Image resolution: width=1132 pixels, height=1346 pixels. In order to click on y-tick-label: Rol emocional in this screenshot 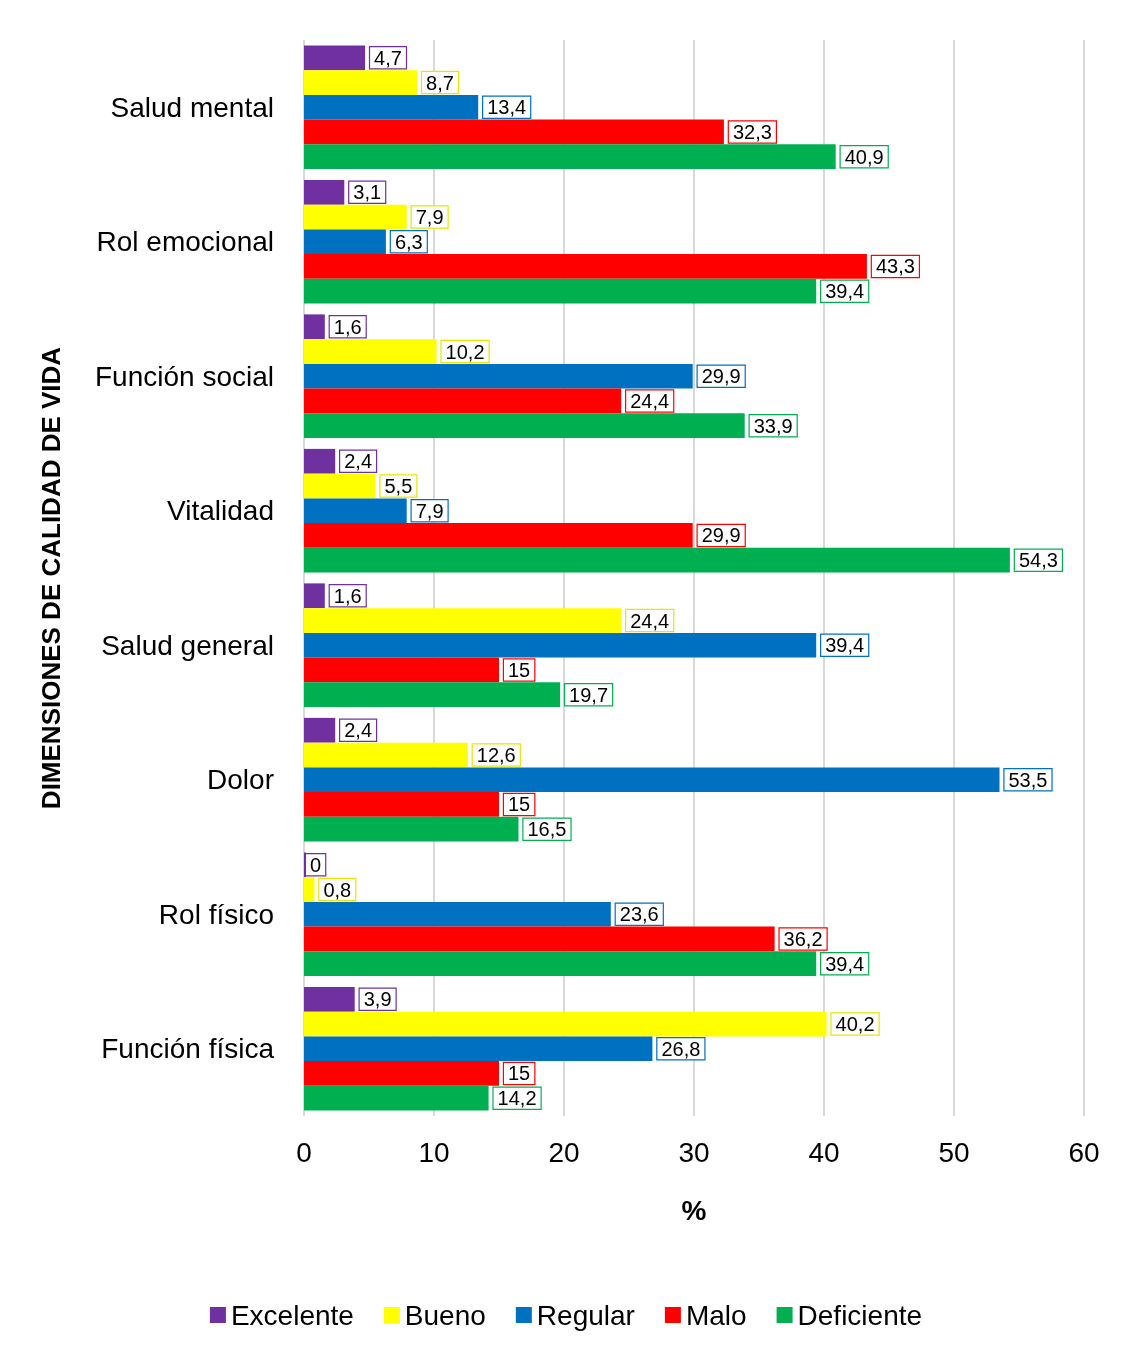, I will do `click(185, 242)`.